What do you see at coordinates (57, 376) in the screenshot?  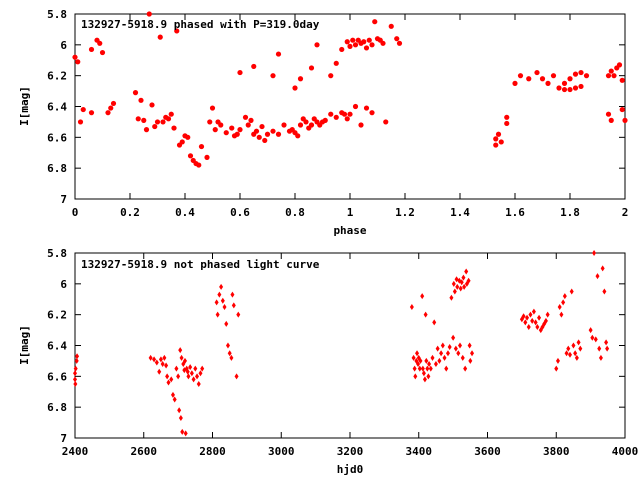 I see `y-tick-label: 6.6` at bounding box center [57, 376].